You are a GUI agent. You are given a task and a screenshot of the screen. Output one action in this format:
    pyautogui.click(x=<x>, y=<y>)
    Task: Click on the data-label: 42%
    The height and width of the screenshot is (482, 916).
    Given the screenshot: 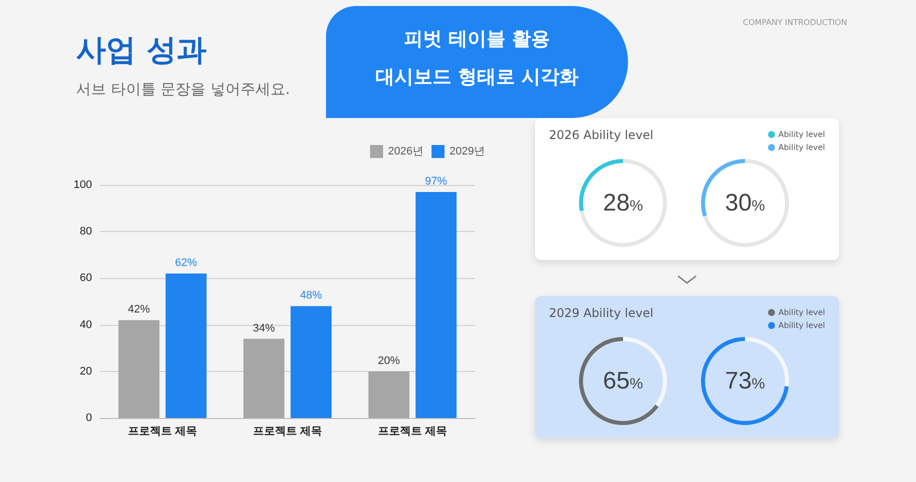 What is the action you would take?
    pyautogui.click(x=139, y=310)
    